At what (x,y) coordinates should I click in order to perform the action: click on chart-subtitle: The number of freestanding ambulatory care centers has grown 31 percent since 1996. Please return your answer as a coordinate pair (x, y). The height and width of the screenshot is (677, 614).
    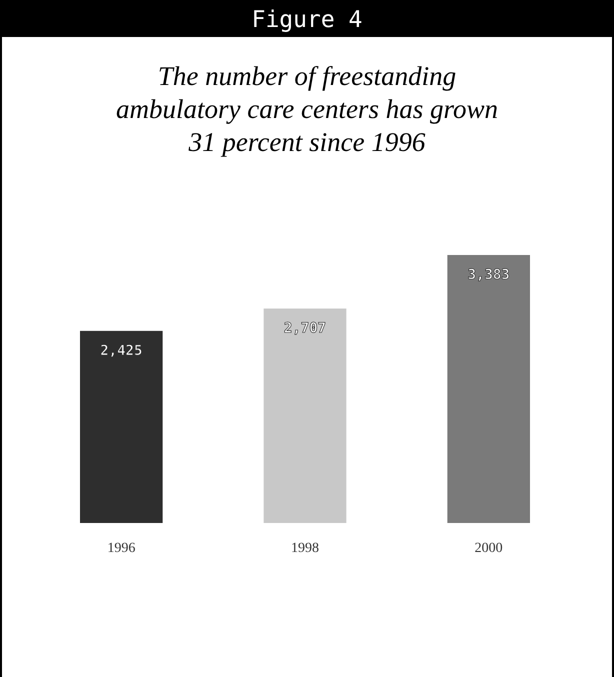
    Looking at the image, I should click on (307, 109).